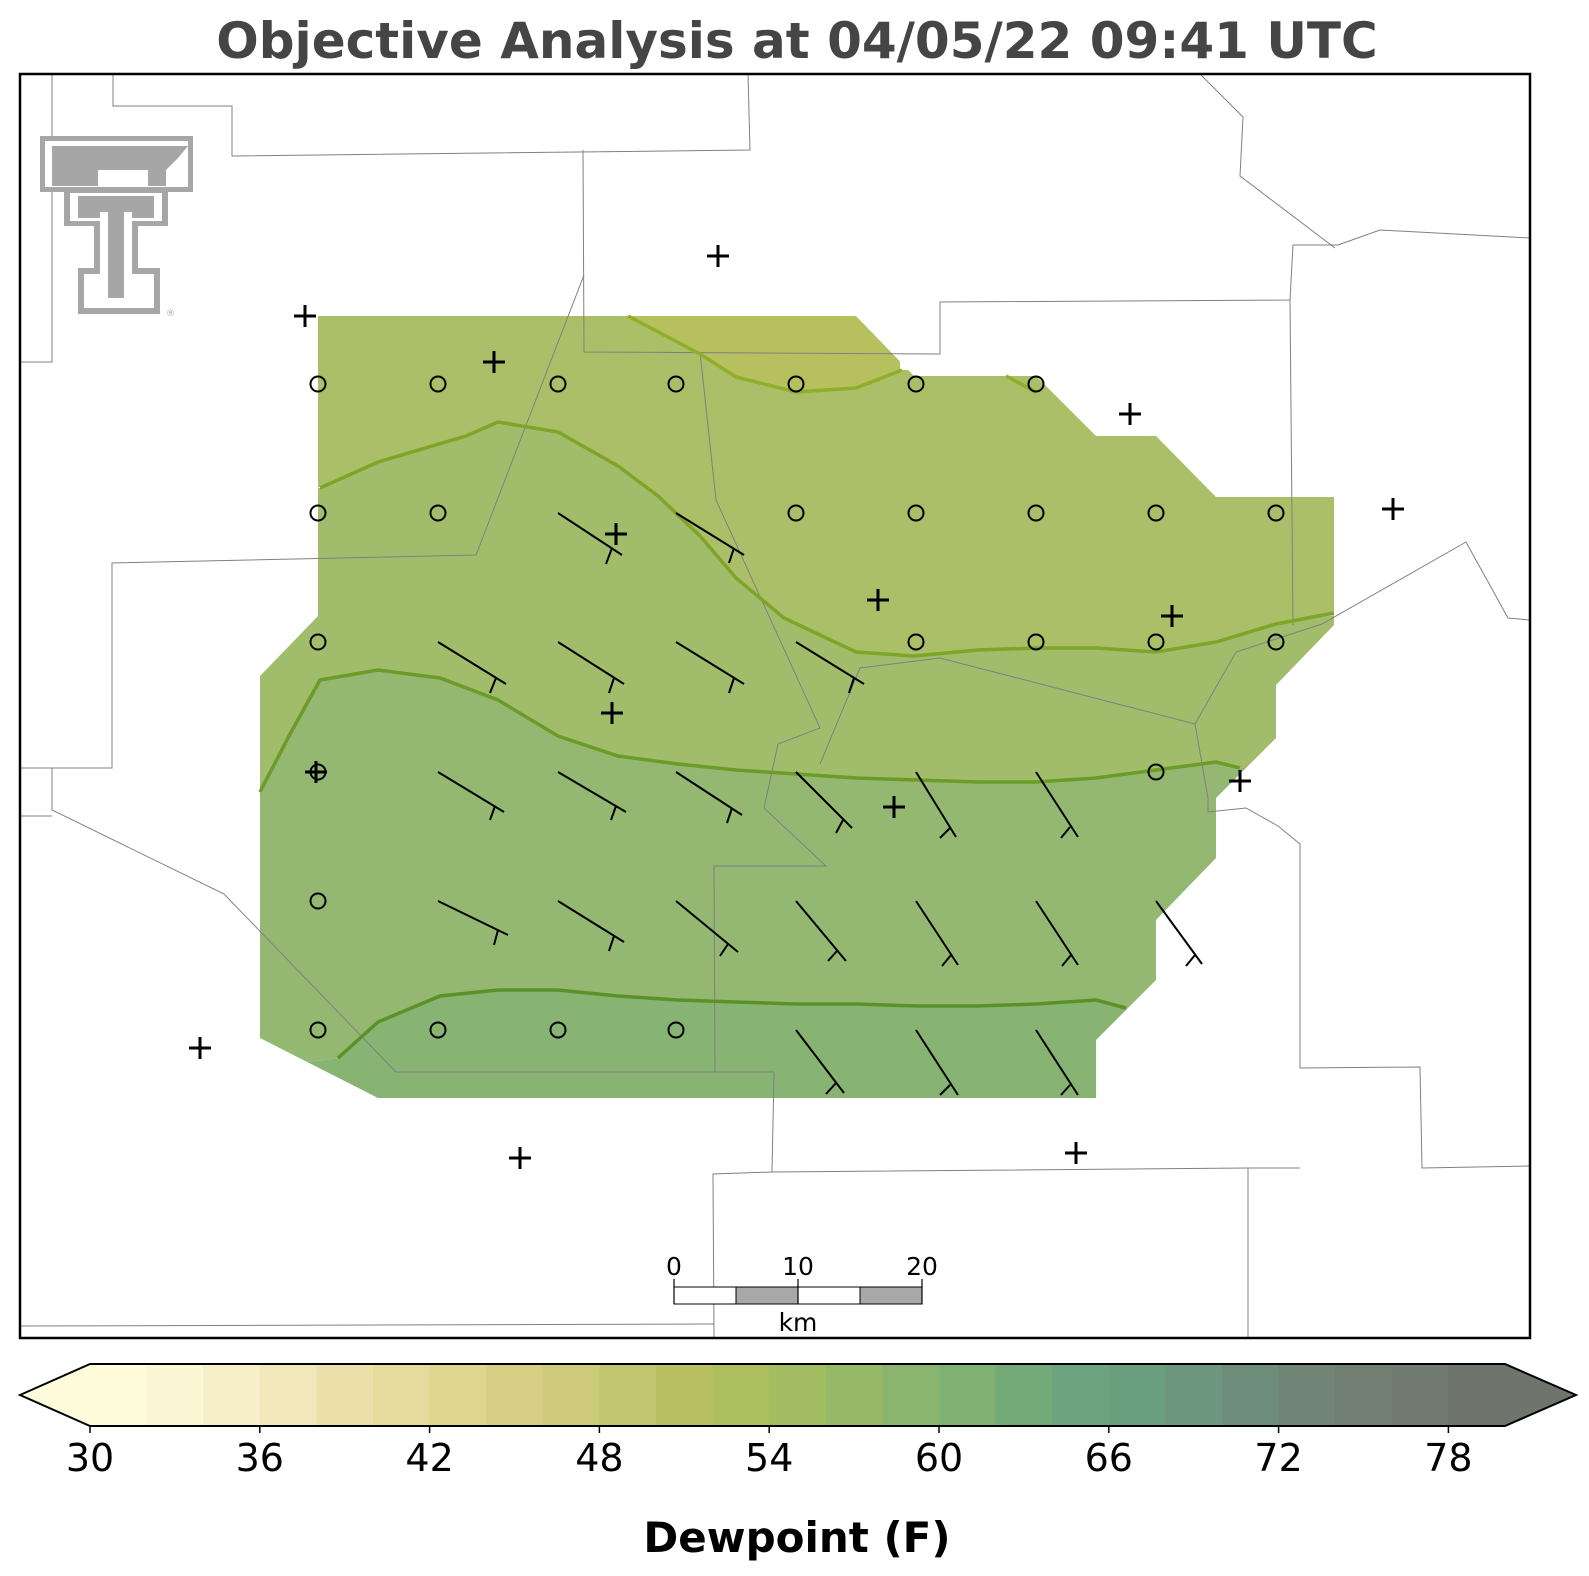  I want to click on colorbar-tick-label: 54, so click(769, 1458).